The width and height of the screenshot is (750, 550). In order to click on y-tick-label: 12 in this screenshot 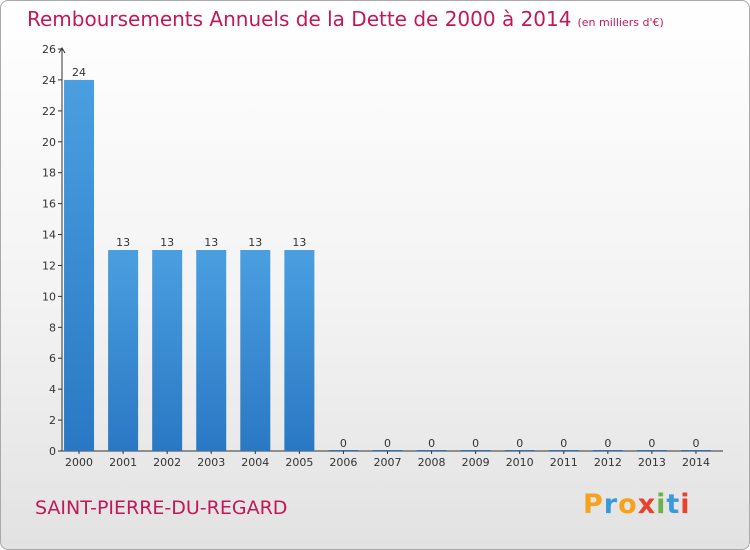, I will do `click(49, 265)`.